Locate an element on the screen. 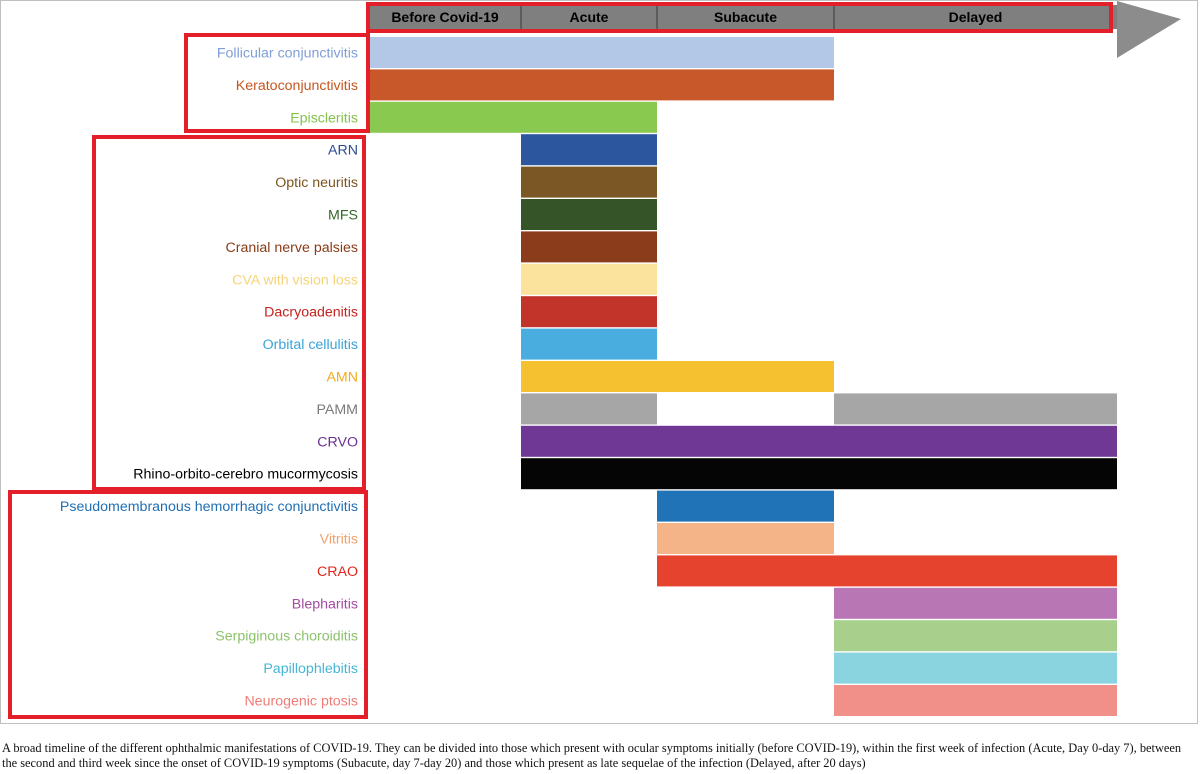  row-label-follicular-conjunctivitis: Follicular conjunctivitis is located at coordinates (287, 54).